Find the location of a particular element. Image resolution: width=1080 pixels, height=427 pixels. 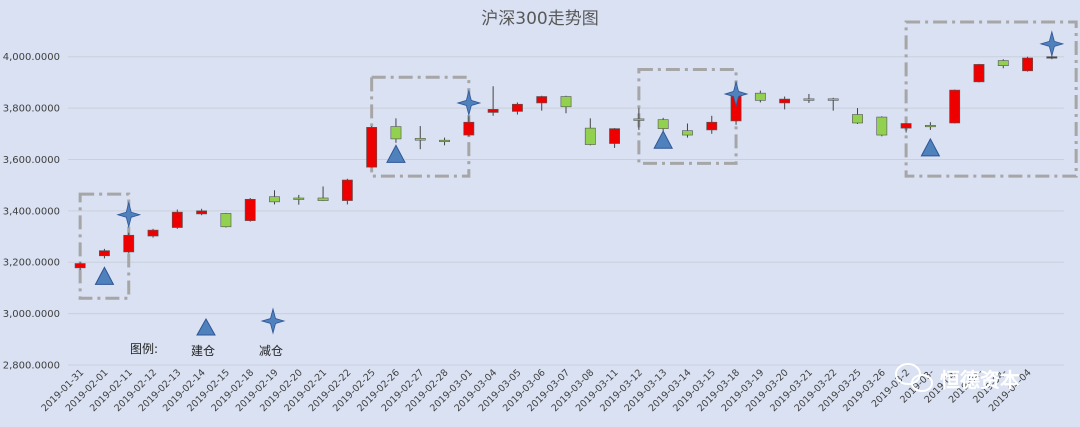

y-tick-label: 3,200.0000 is located at coordinates (31, 263).